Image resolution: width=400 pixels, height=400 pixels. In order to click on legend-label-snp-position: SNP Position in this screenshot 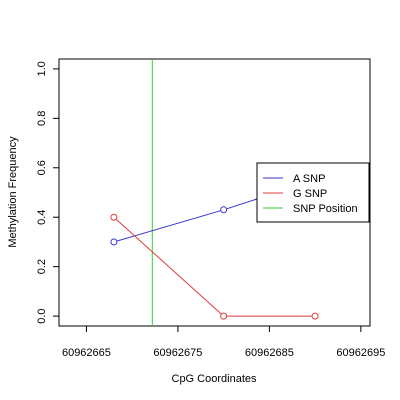, I will do `click(325, 209)`.